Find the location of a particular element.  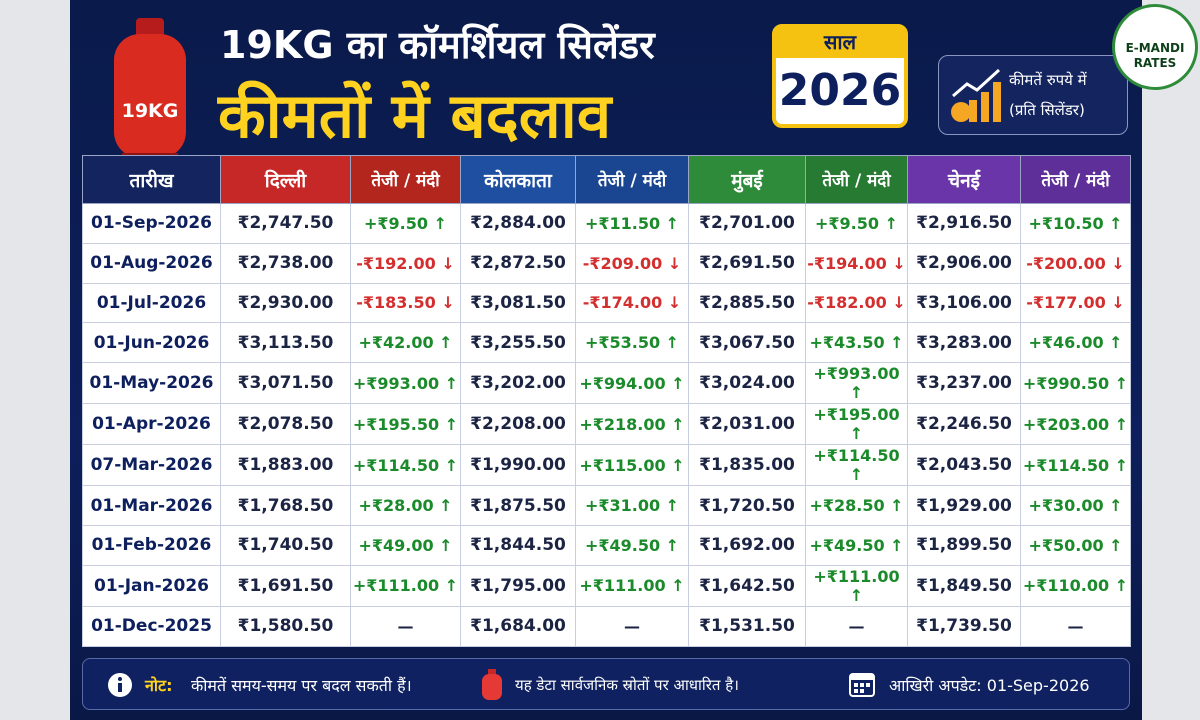

change-cell: -₹200.00 ↓ is located at coordinates (1075, 263).